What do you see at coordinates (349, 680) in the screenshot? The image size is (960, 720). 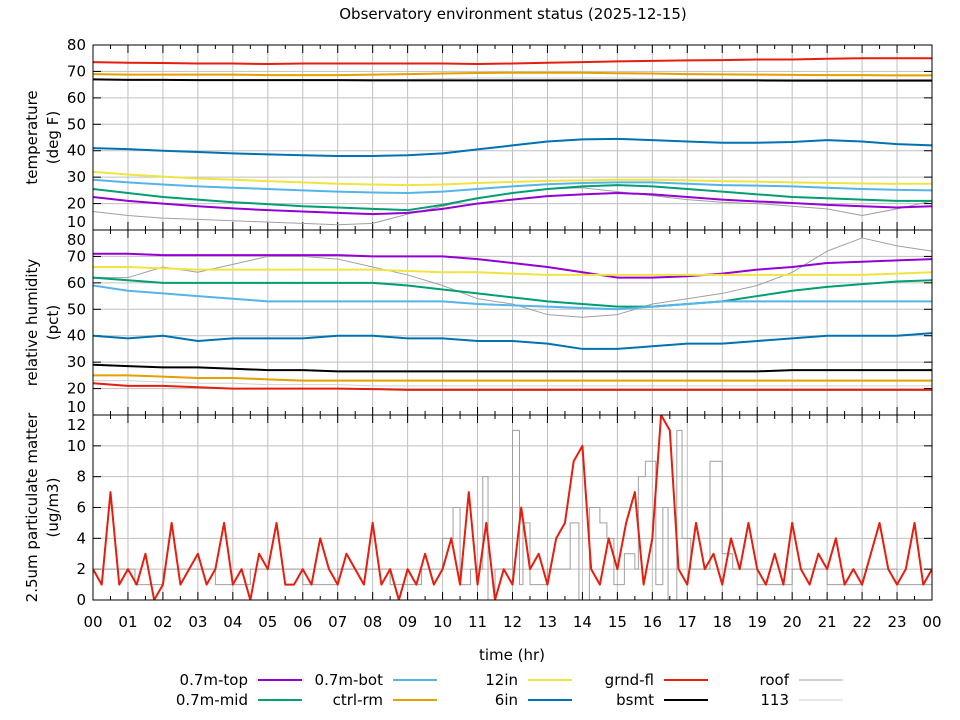 I see `legend-label: 0.7m-bot` at bounding box center [349, 680].